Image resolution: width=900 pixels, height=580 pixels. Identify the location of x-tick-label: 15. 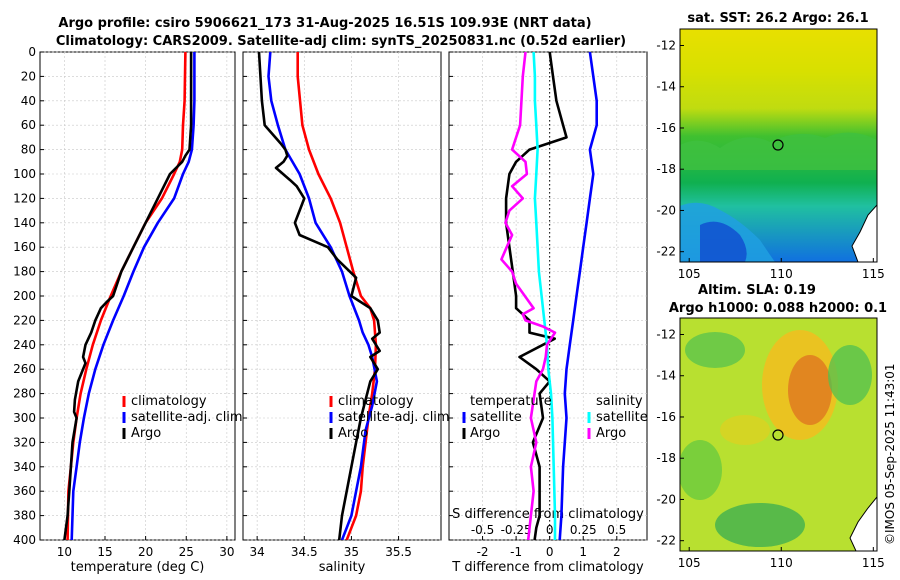
(104, 552).